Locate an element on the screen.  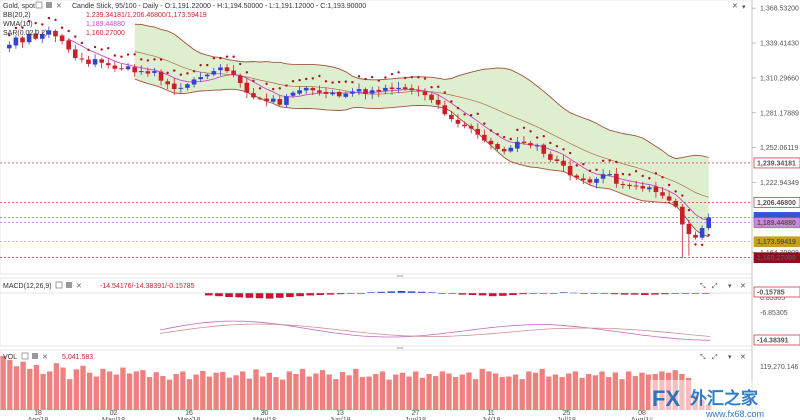
price-marker-label: 1,206.46800 is located at coordinates (776, 203).